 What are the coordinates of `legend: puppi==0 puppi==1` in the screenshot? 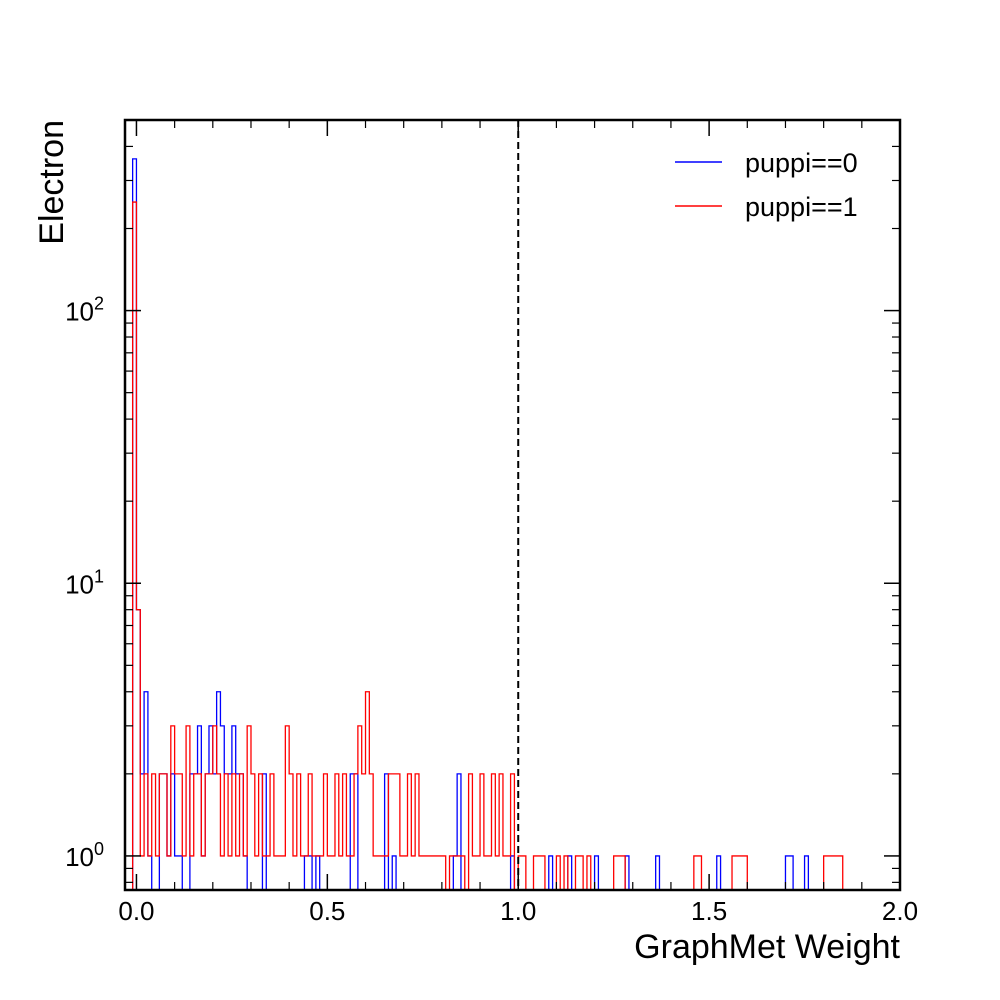 It's located at (766, 185).